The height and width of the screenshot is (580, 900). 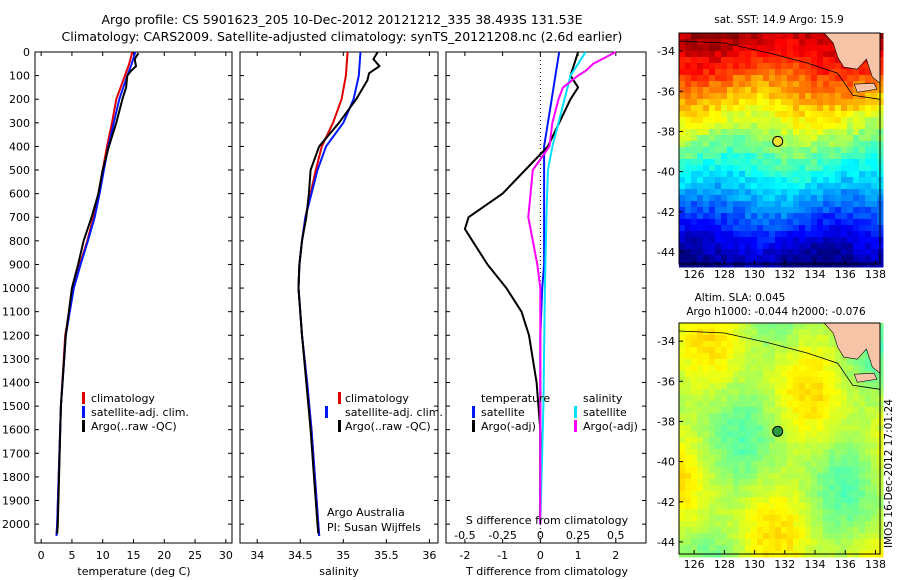 What do you see at coordinates (778, 431) in the screenshot?
I see `profile-marker` at bounding box center [778, 431].